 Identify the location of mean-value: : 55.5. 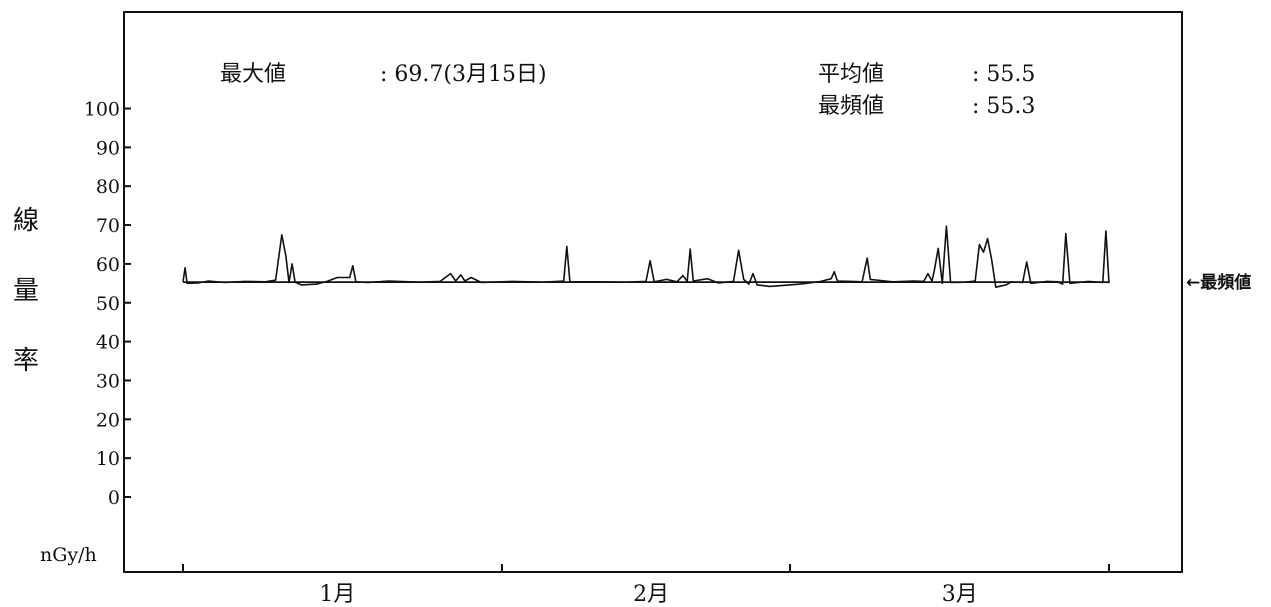
(1003, 74).